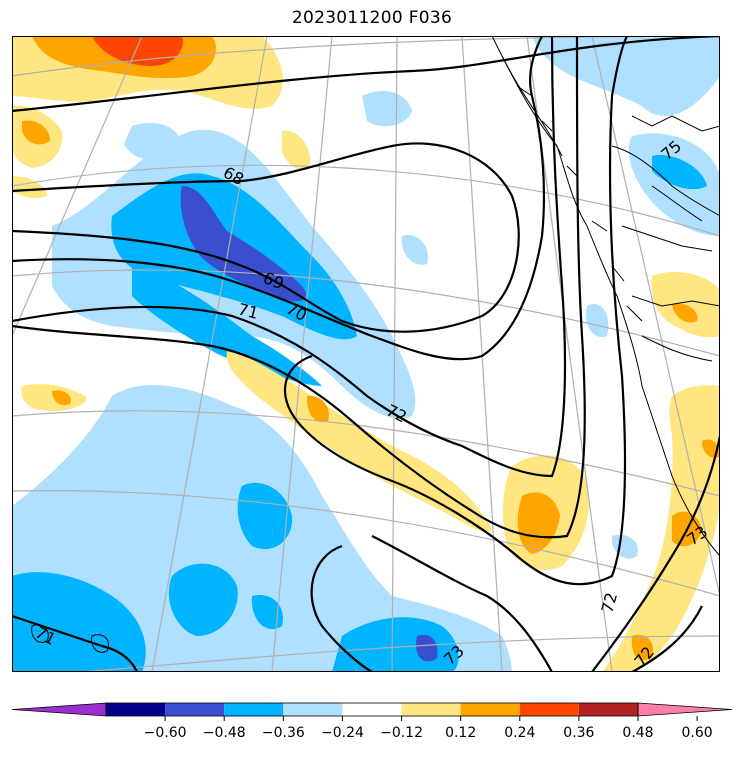 The width and height of the screenshot is (744, 757). I want to click on colorbar-tick-label: −0.24, so click(342, 733).